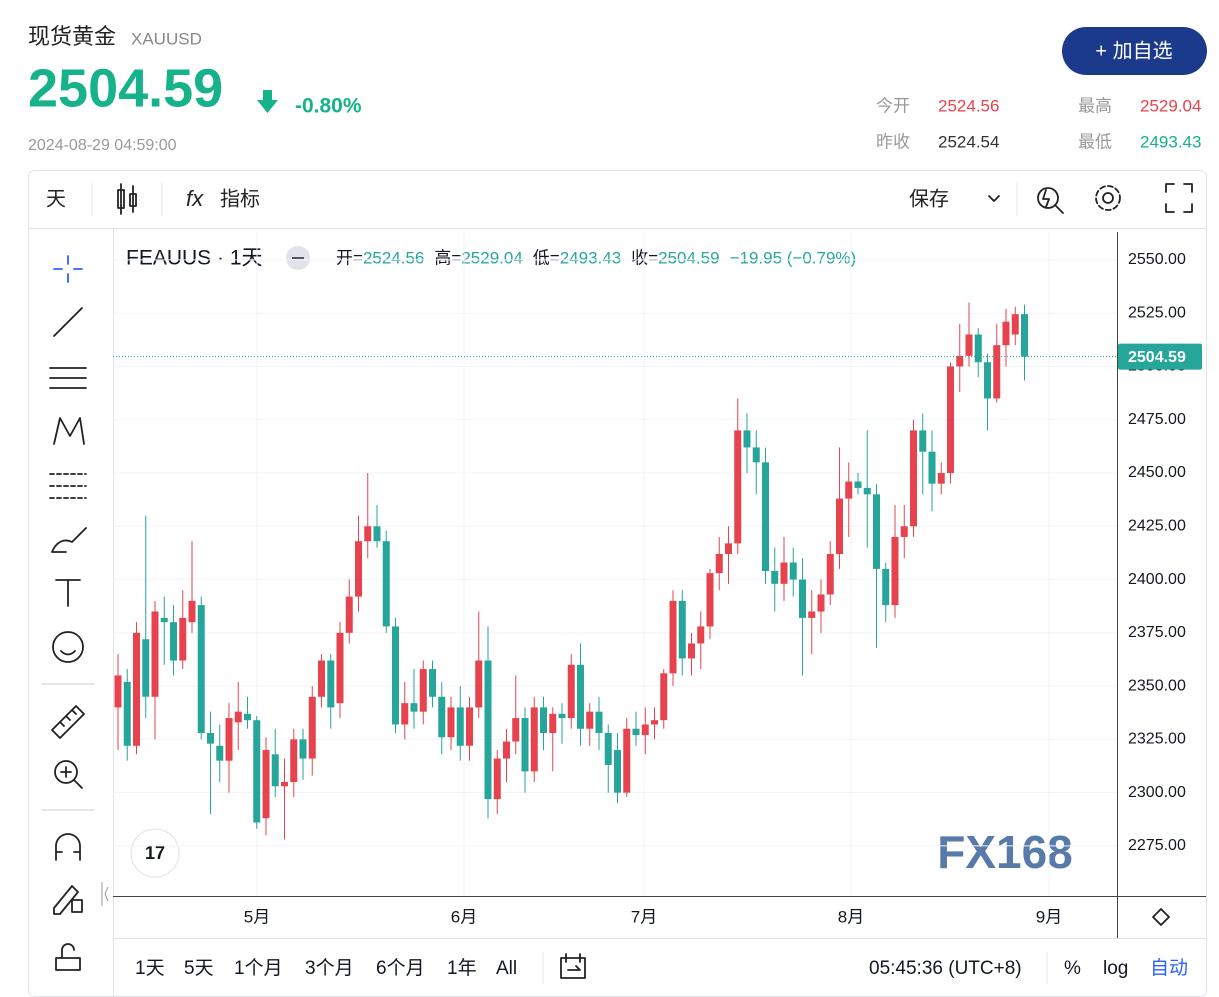 Image resolution: width=1219 pixels, height=997 pixels. What do you see at coordinates (929, 198) in the screenshot?
I see `save-button: 保存` at bounding box center [929, 198].